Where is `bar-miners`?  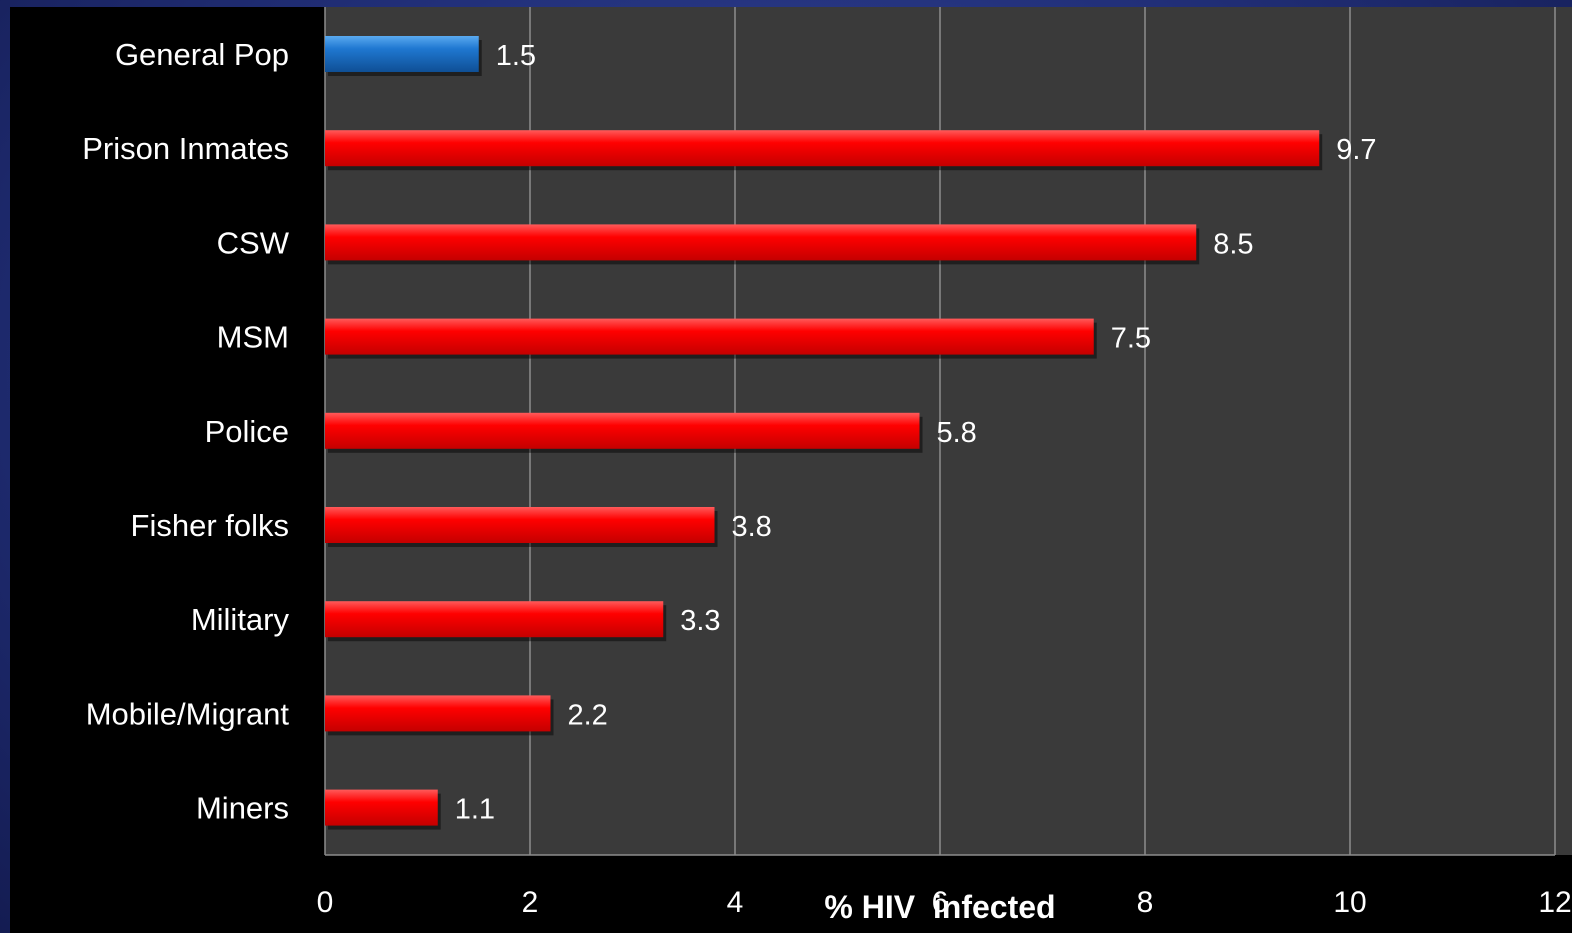 bar-miners is located at coordinates (381, 807).